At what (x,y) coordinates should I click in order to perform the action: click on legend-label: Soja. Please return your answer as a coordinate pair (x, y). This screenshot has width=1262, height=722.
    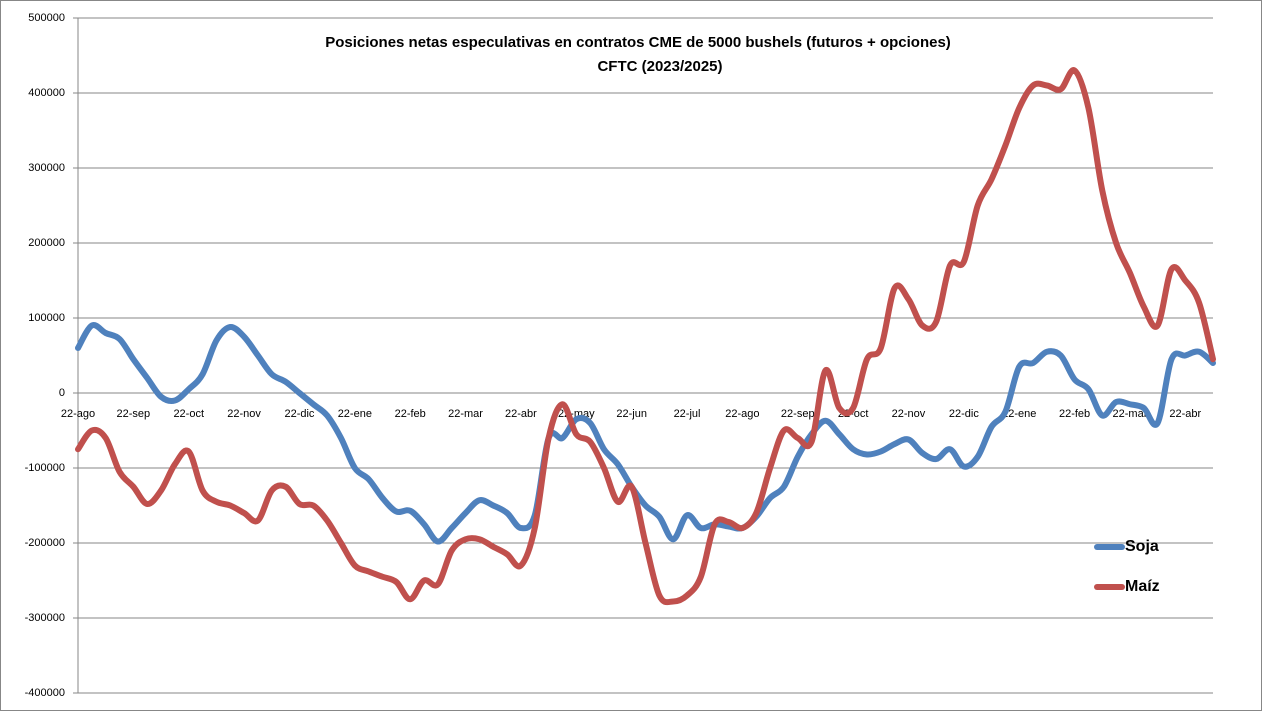
    Looking at the image, I should click on (1142, 546).